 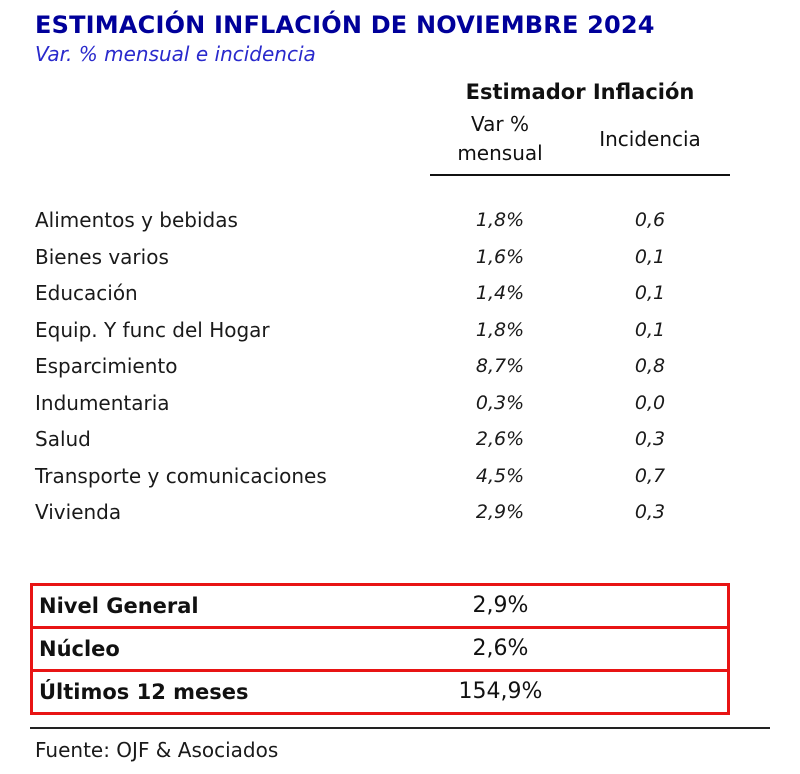 I want to click on row-var-value: 2,6%, so click(x=500, y=439).